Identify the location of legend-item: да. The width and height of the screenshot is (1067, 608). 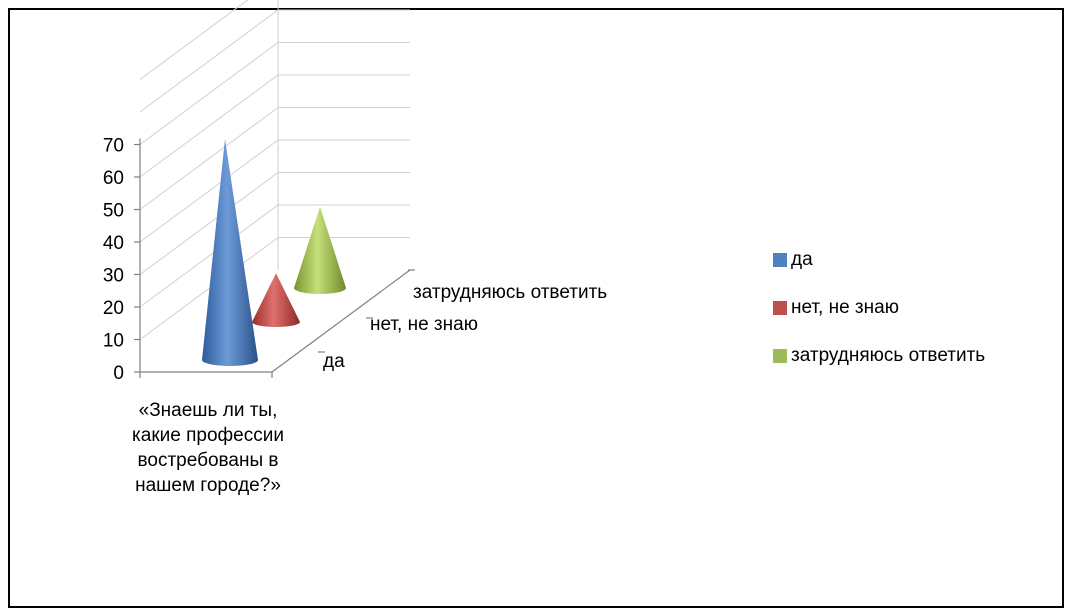
(793, 260).